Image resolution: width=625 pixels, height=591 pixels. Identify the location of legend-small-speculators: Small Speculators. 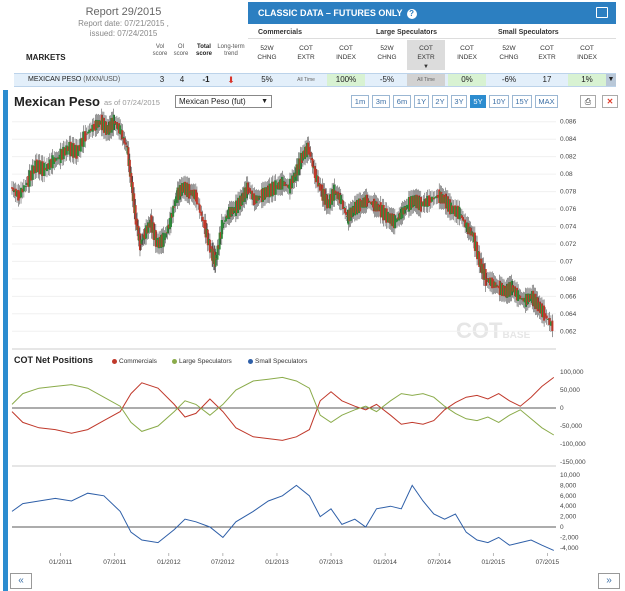
(277, 361).